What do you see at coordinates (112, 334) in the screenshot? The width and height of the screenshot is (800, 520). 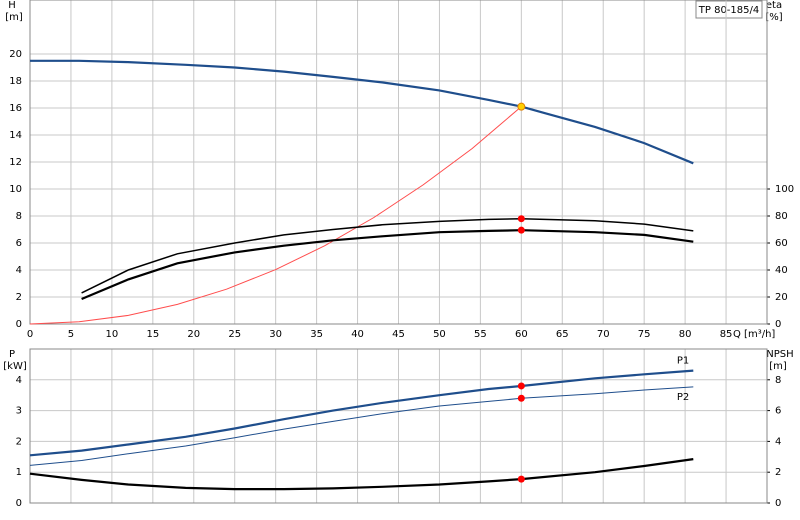 I see `x-tick-label: 10` at bounding box center [112, 334].